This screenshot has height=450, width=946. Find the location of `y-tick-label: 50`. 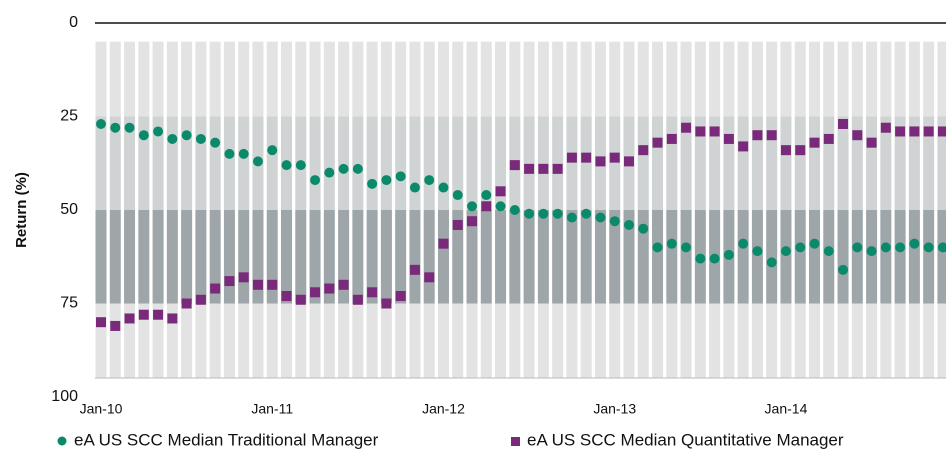

y-tick-label: 50 is located at coordinates (69, 209).